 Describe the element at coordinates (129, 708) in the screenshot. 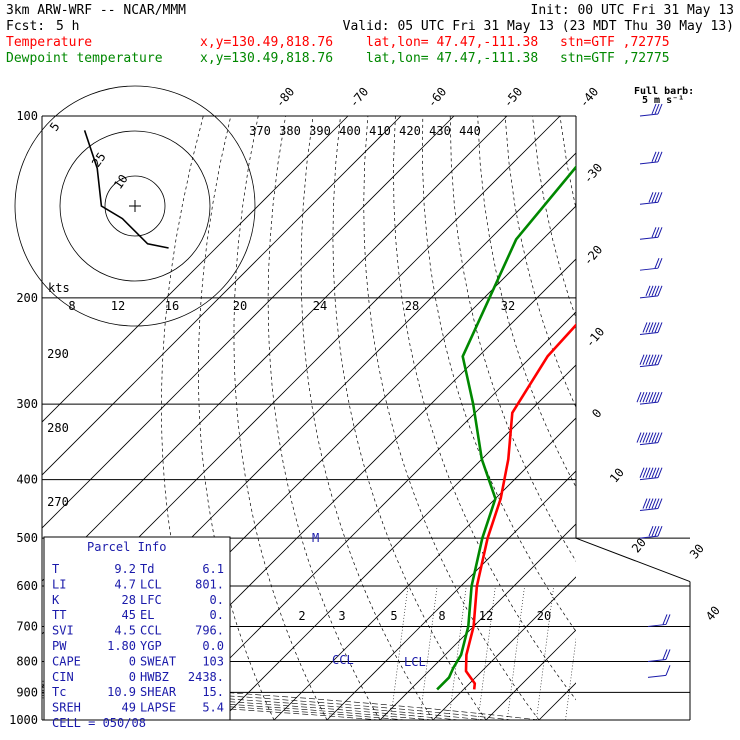

I see `parcel-row-value: 49` at that location.